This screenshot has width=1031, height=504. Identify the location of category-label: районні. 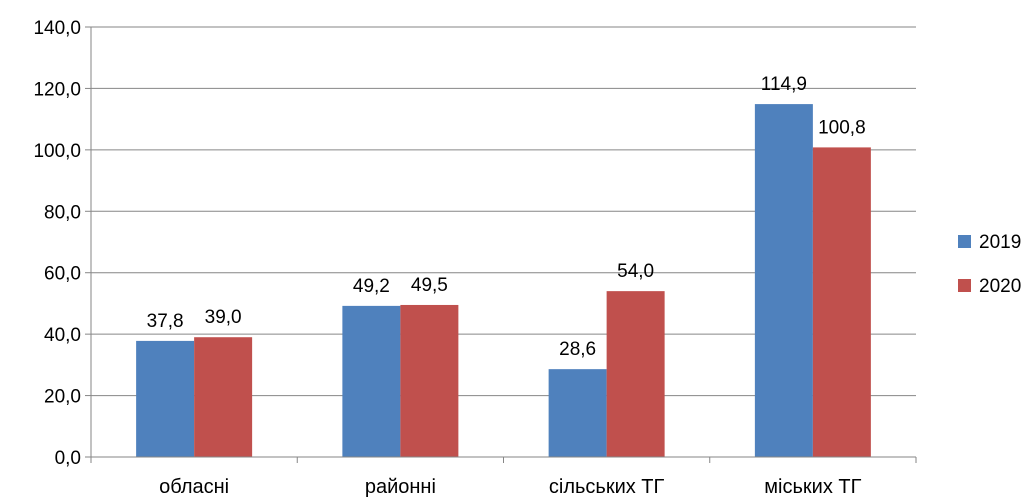
(400, 487).